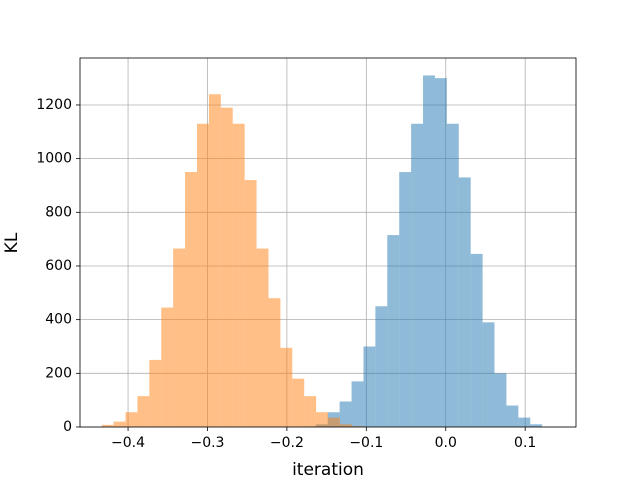 This screenshot has height=480, width=640. Describe the element at coordinates (525, 443) in the screenshot. I see `x-tick-label: 0.1` at that location.